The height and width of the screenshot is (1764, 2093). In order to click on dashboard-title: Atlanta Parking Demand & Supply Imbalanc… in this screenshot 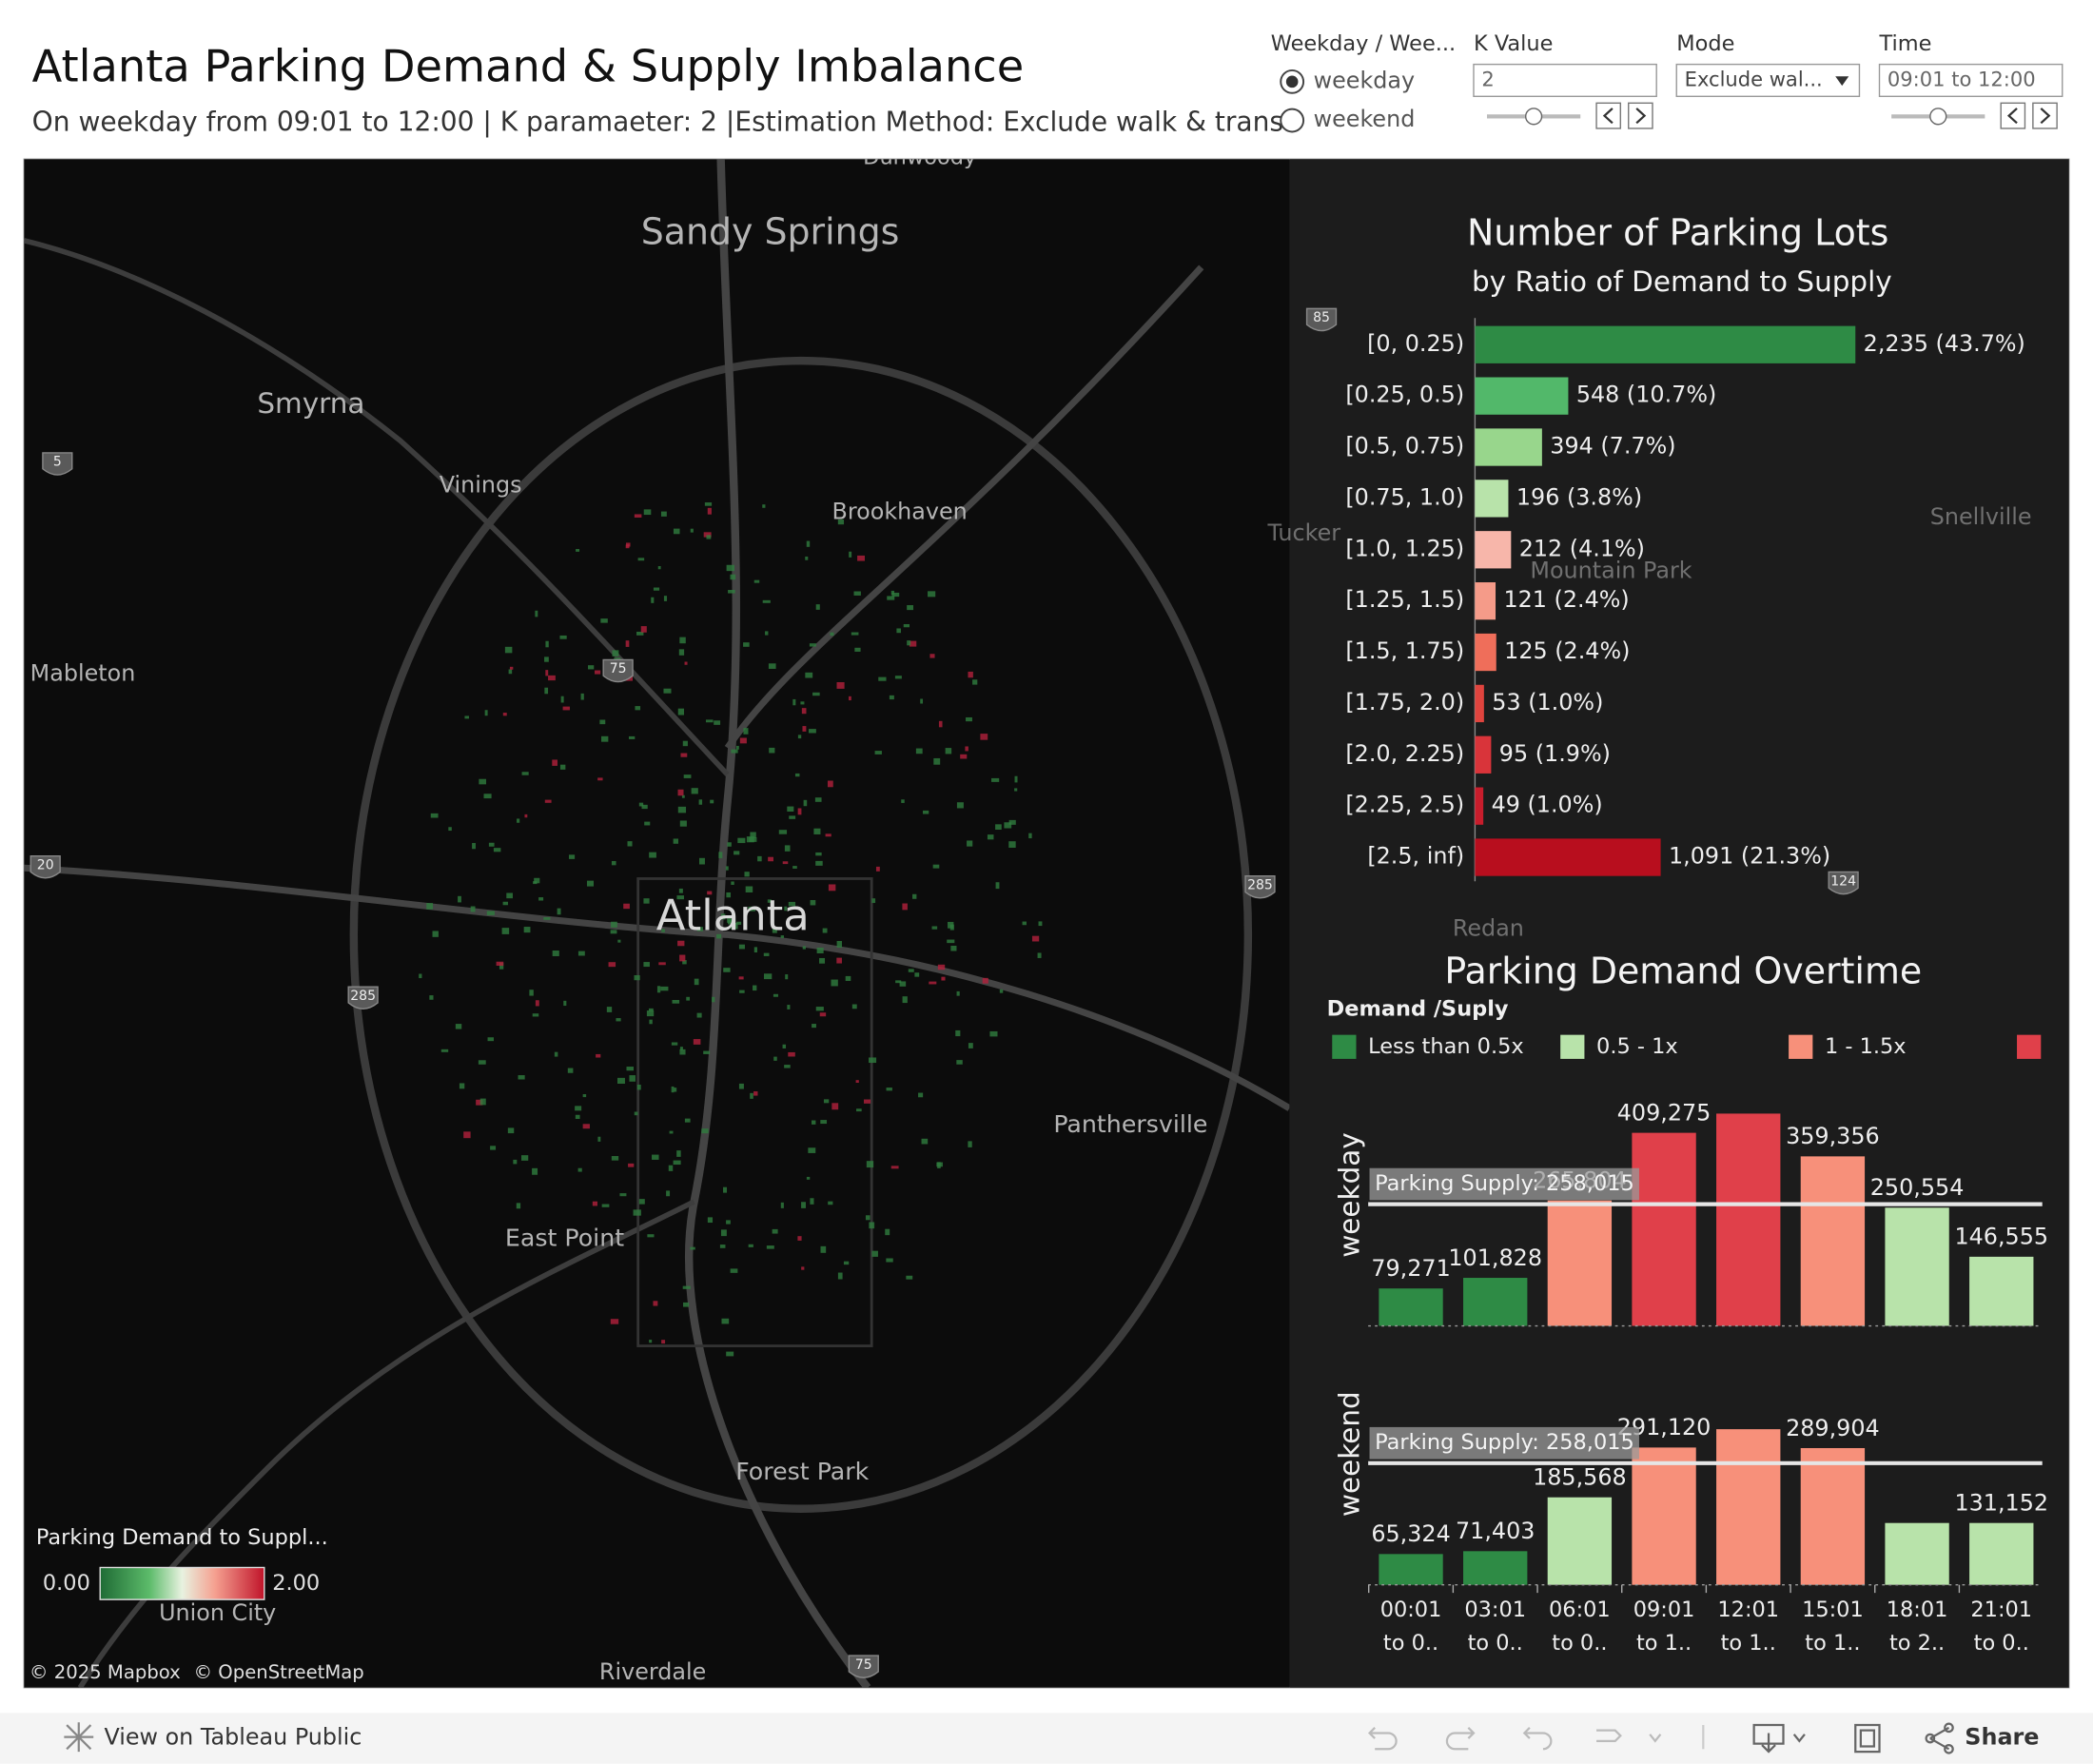, I will do `click(528, 66)`.